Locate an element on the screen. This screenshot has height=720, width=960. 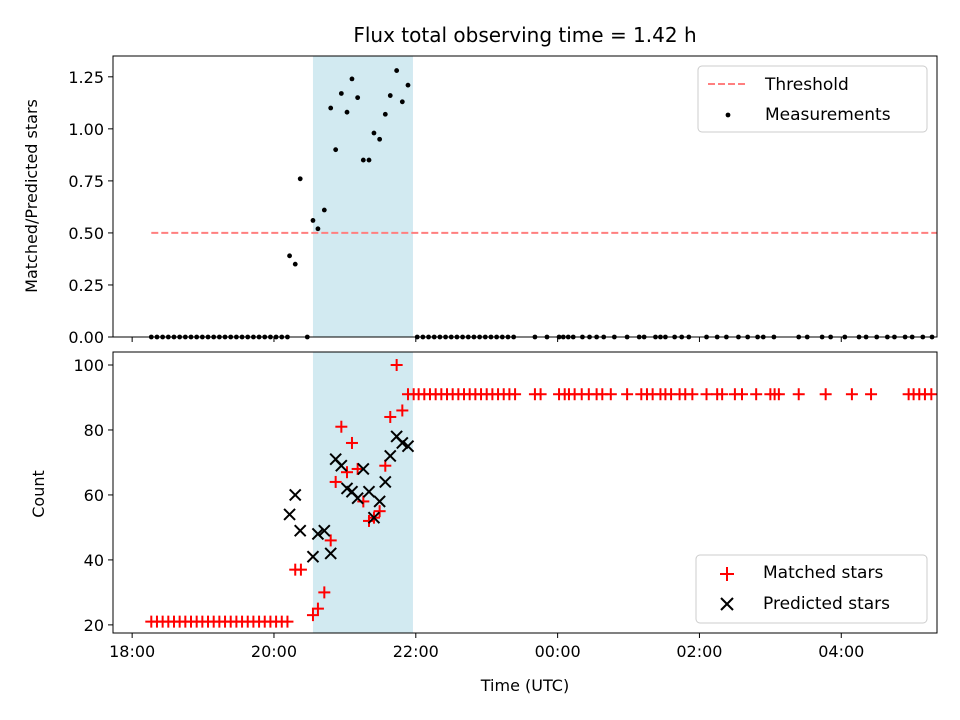
x-axis-label: Time (UTC) is located at coordinates (524, 685).